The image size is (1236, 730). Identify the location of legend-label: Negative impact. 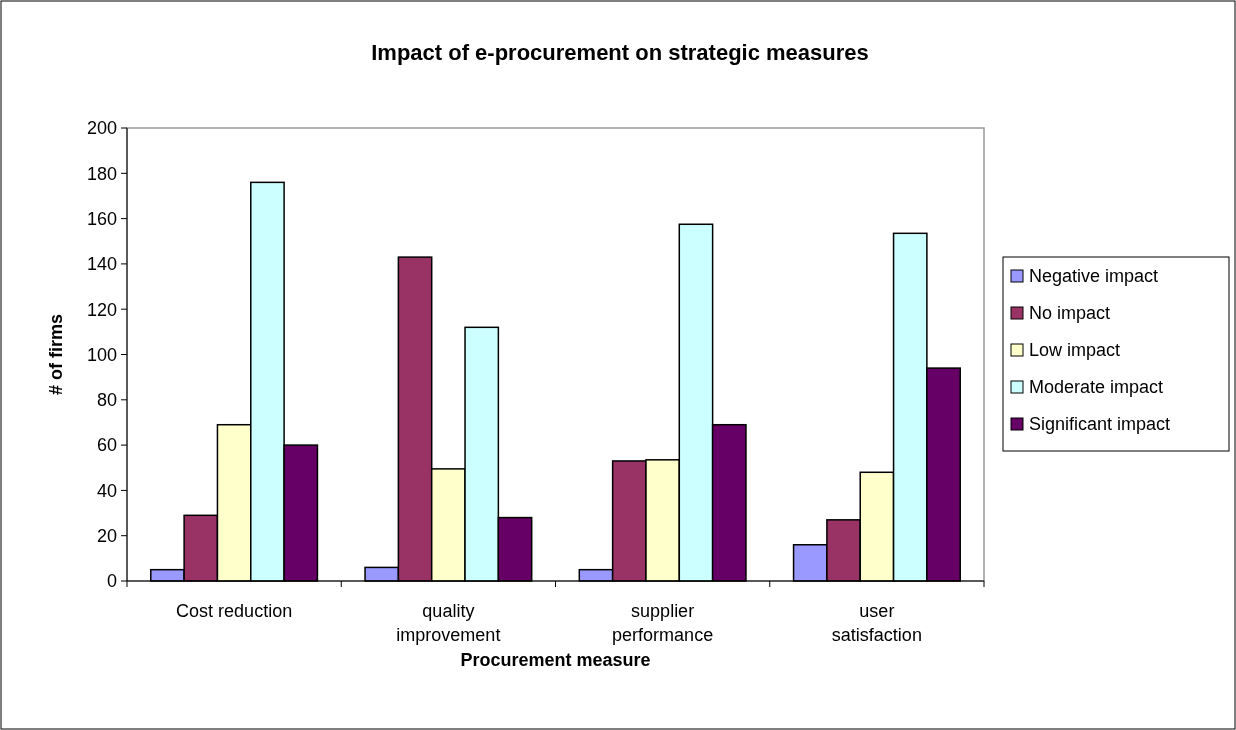
(1094, 276).